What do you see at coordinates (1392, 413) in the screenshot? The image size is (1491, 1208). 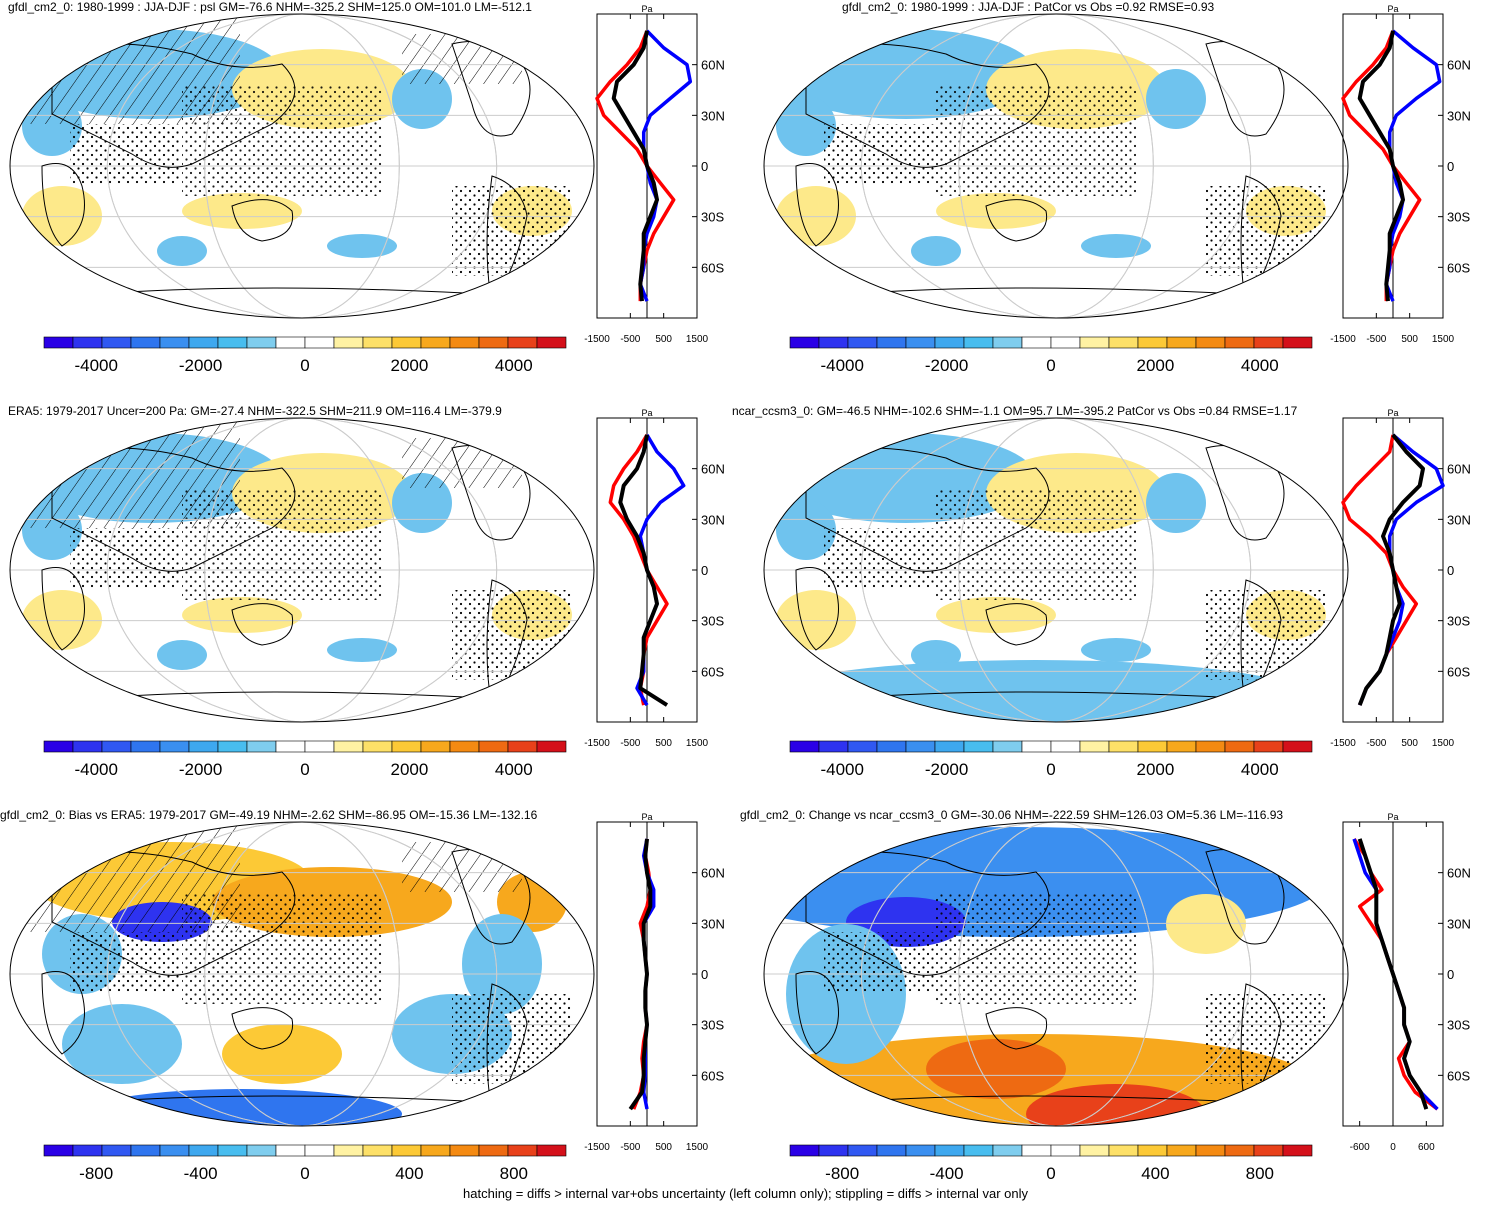 I see `profile-units: Pa` at bounding box center [1392, 413].